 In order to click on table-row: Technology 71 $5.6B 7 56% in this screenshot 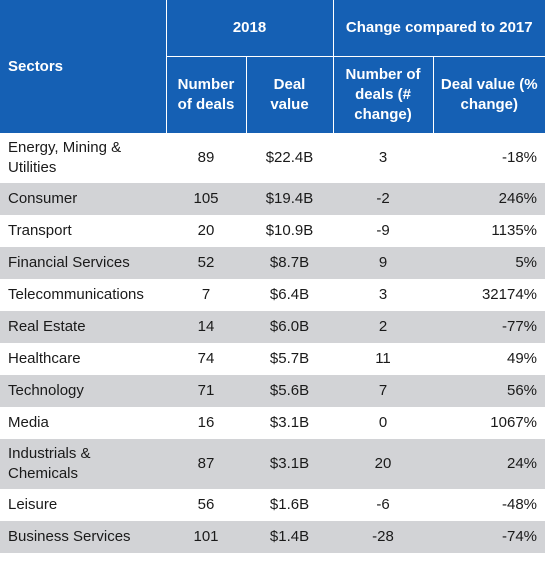, I will do `click(272, 391)`.